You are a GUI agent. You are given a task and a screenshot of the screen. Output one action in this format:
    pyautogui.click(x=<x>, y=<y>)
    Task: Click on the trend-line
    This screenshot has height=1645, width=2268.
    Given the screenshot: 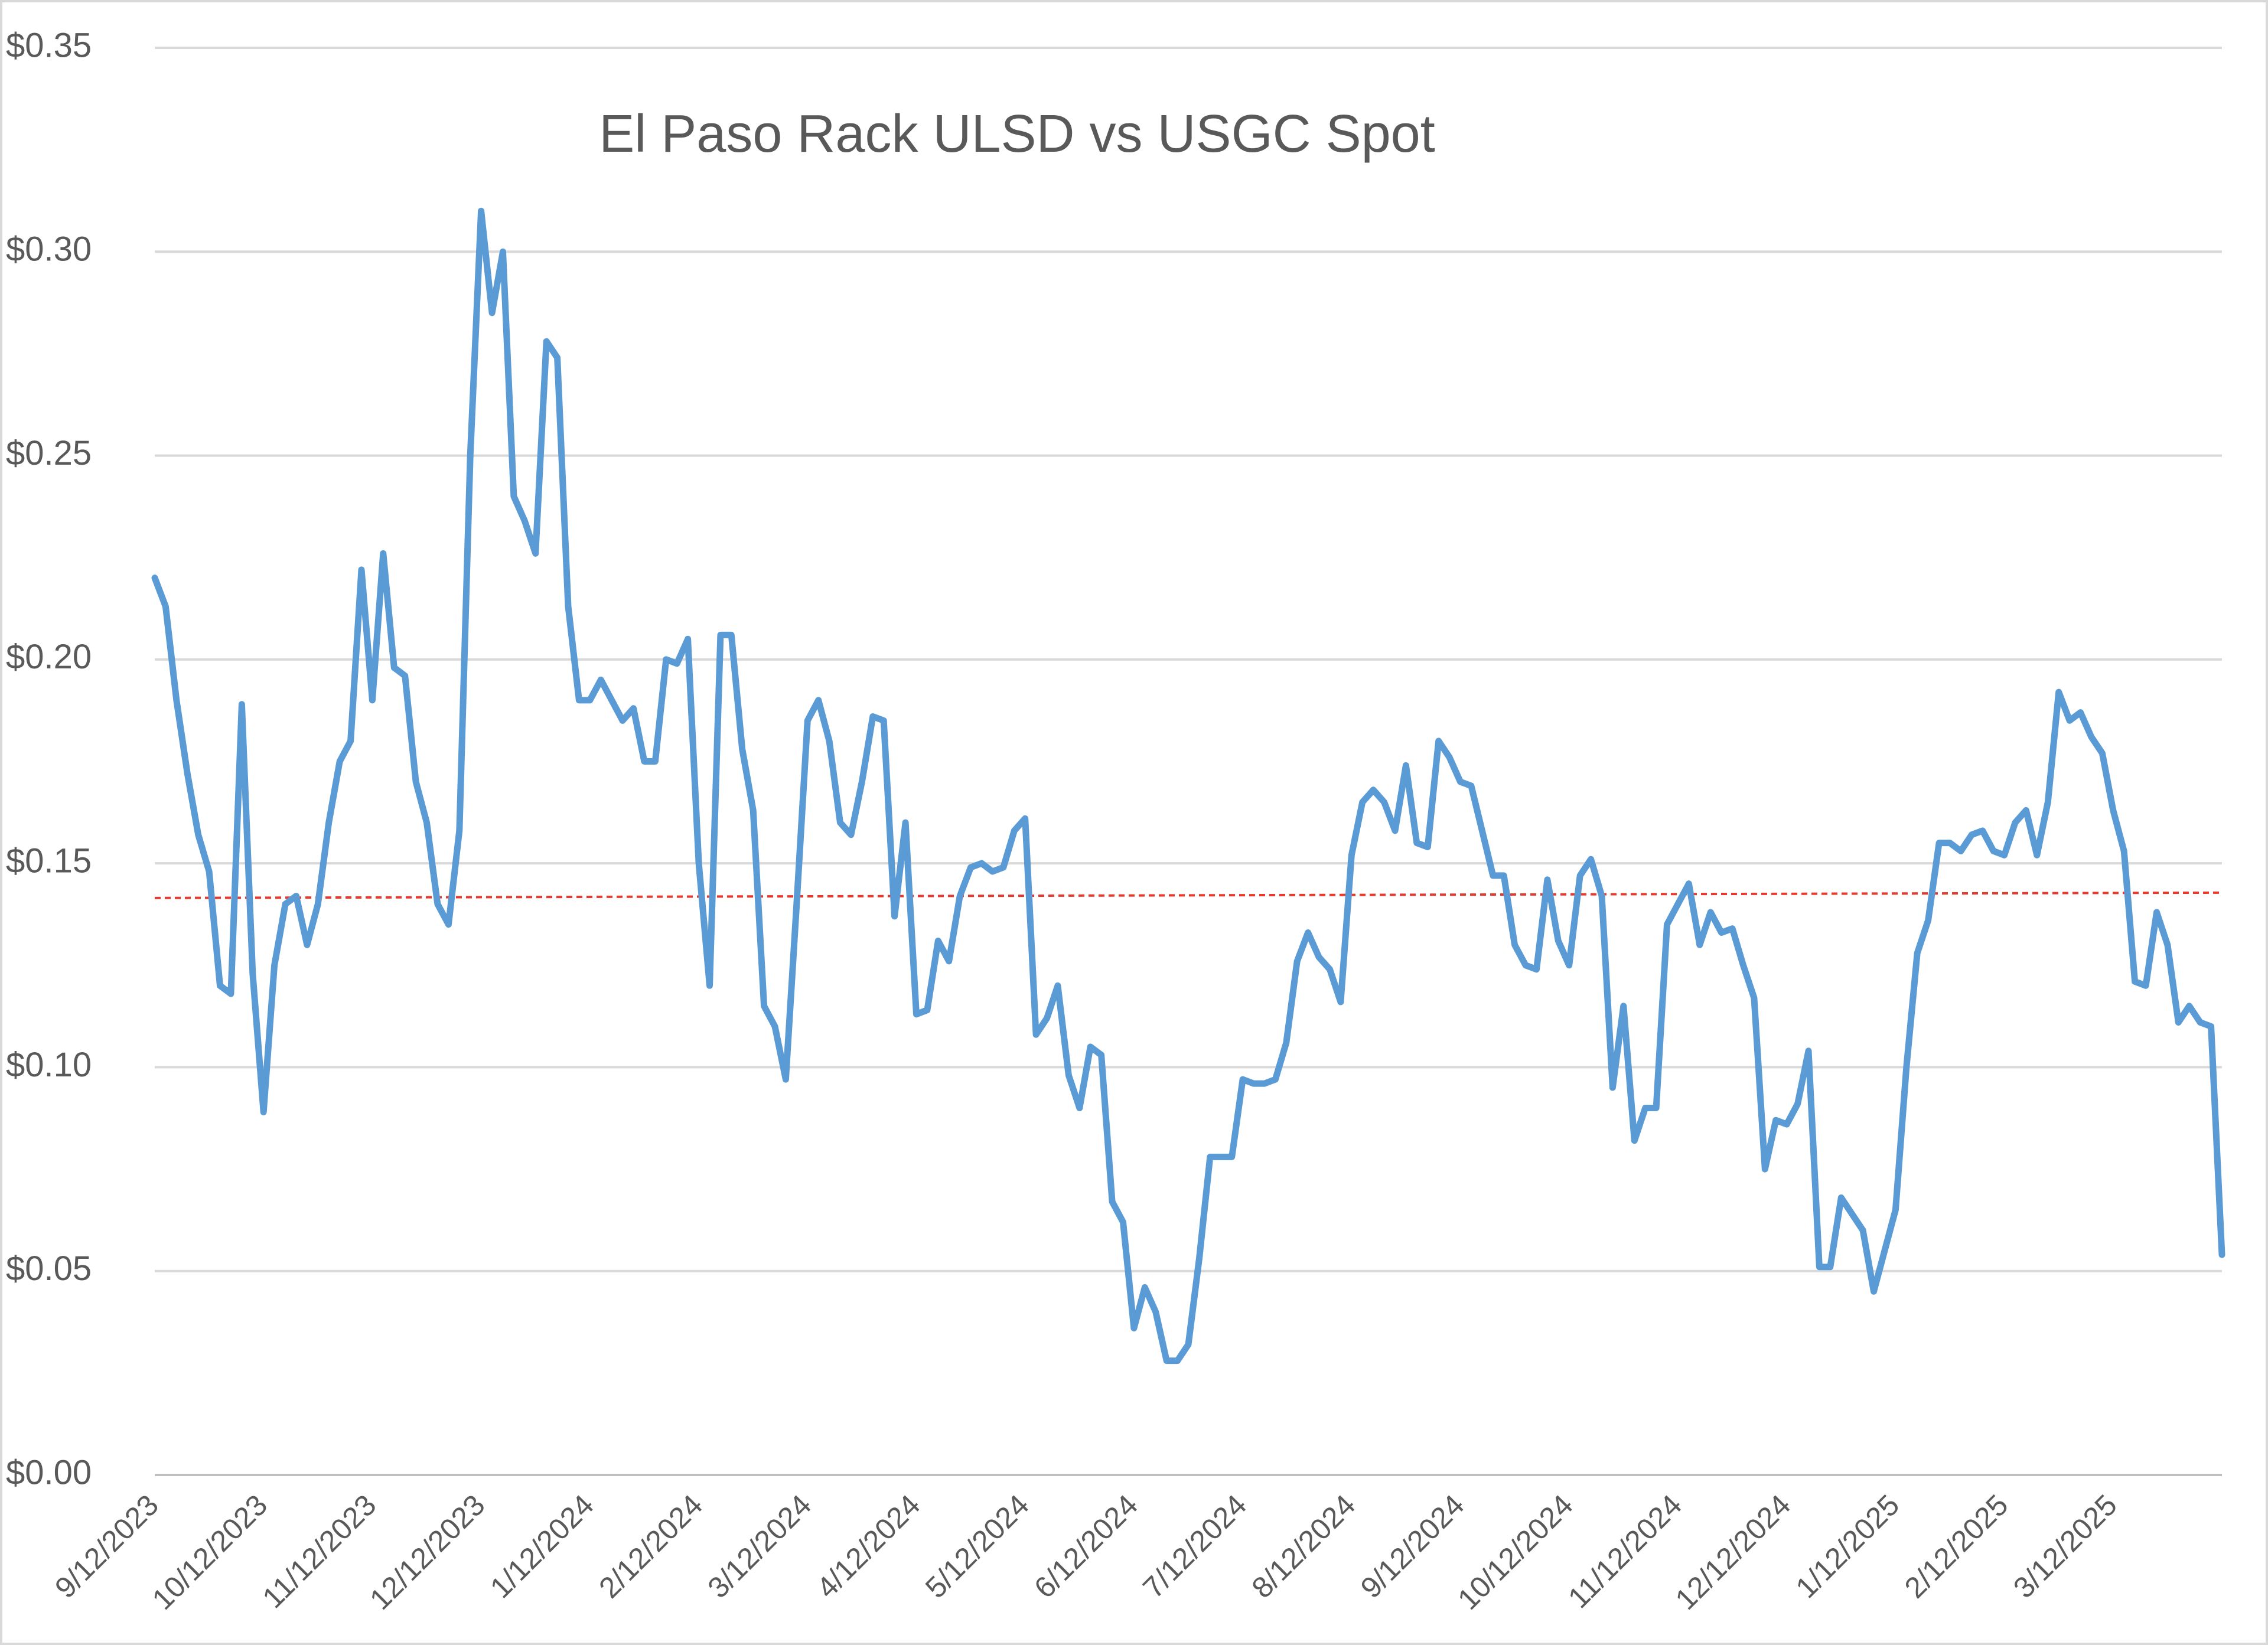 What is the action you would take?
    pyautogui.click(x=1188, y=895)
    